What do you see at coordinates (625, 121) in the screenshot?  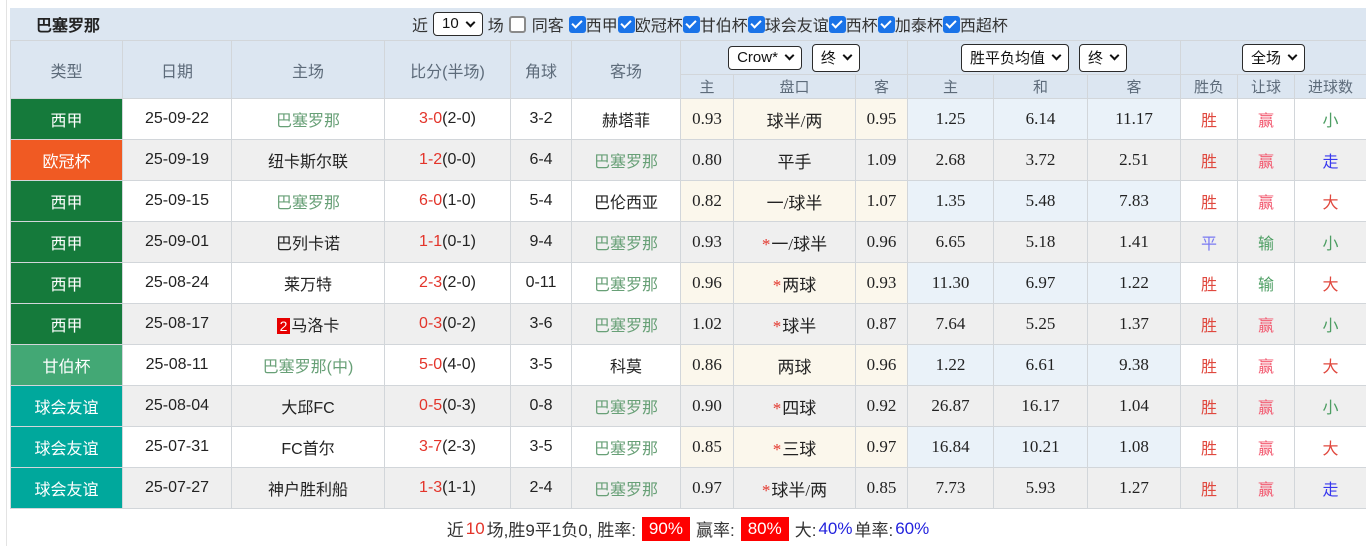 I see `away-team-name: 赫塔菲` at bounding box center [625, 121].